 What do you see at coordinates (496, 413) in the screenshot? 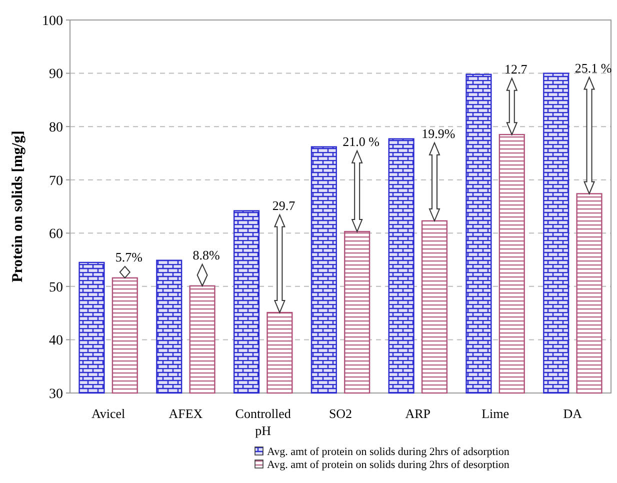
I see `x-tick-label: Lime` at bounding box center [496, 413].